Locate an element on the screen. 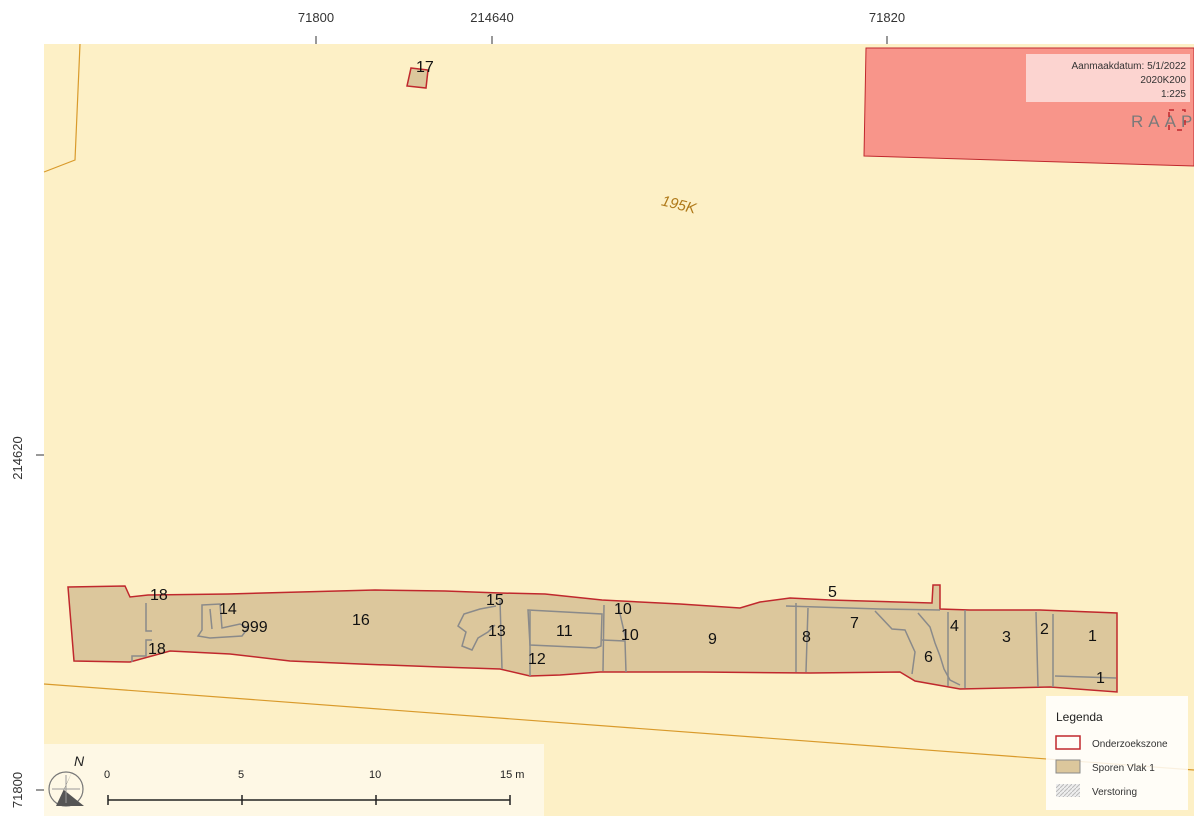 The image size is (1194, 821). feature-label-16: 16 is located at coordinates (361, 620).